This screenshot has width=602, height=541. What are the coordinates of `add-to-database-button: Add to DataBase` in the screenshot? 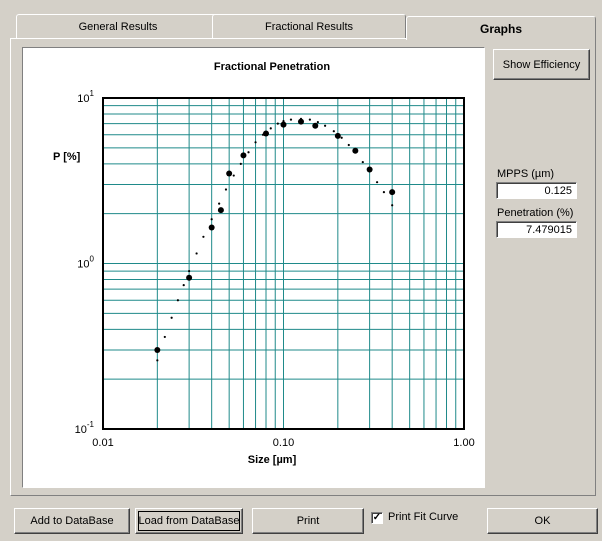 It's located at (72, 521).